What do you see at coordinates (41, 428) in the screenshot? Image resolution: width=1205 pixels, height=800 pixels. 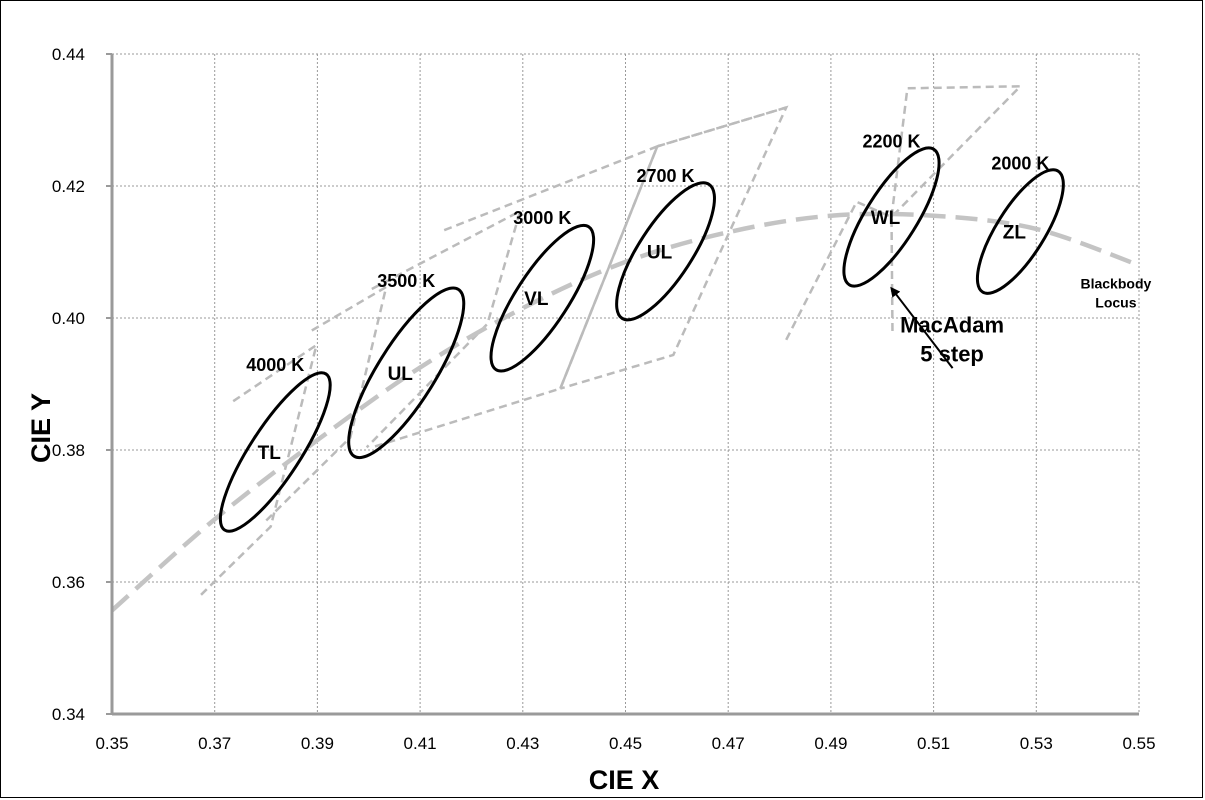 I see `y-axis-title: CIE Y` at bounding box center [41, 428].